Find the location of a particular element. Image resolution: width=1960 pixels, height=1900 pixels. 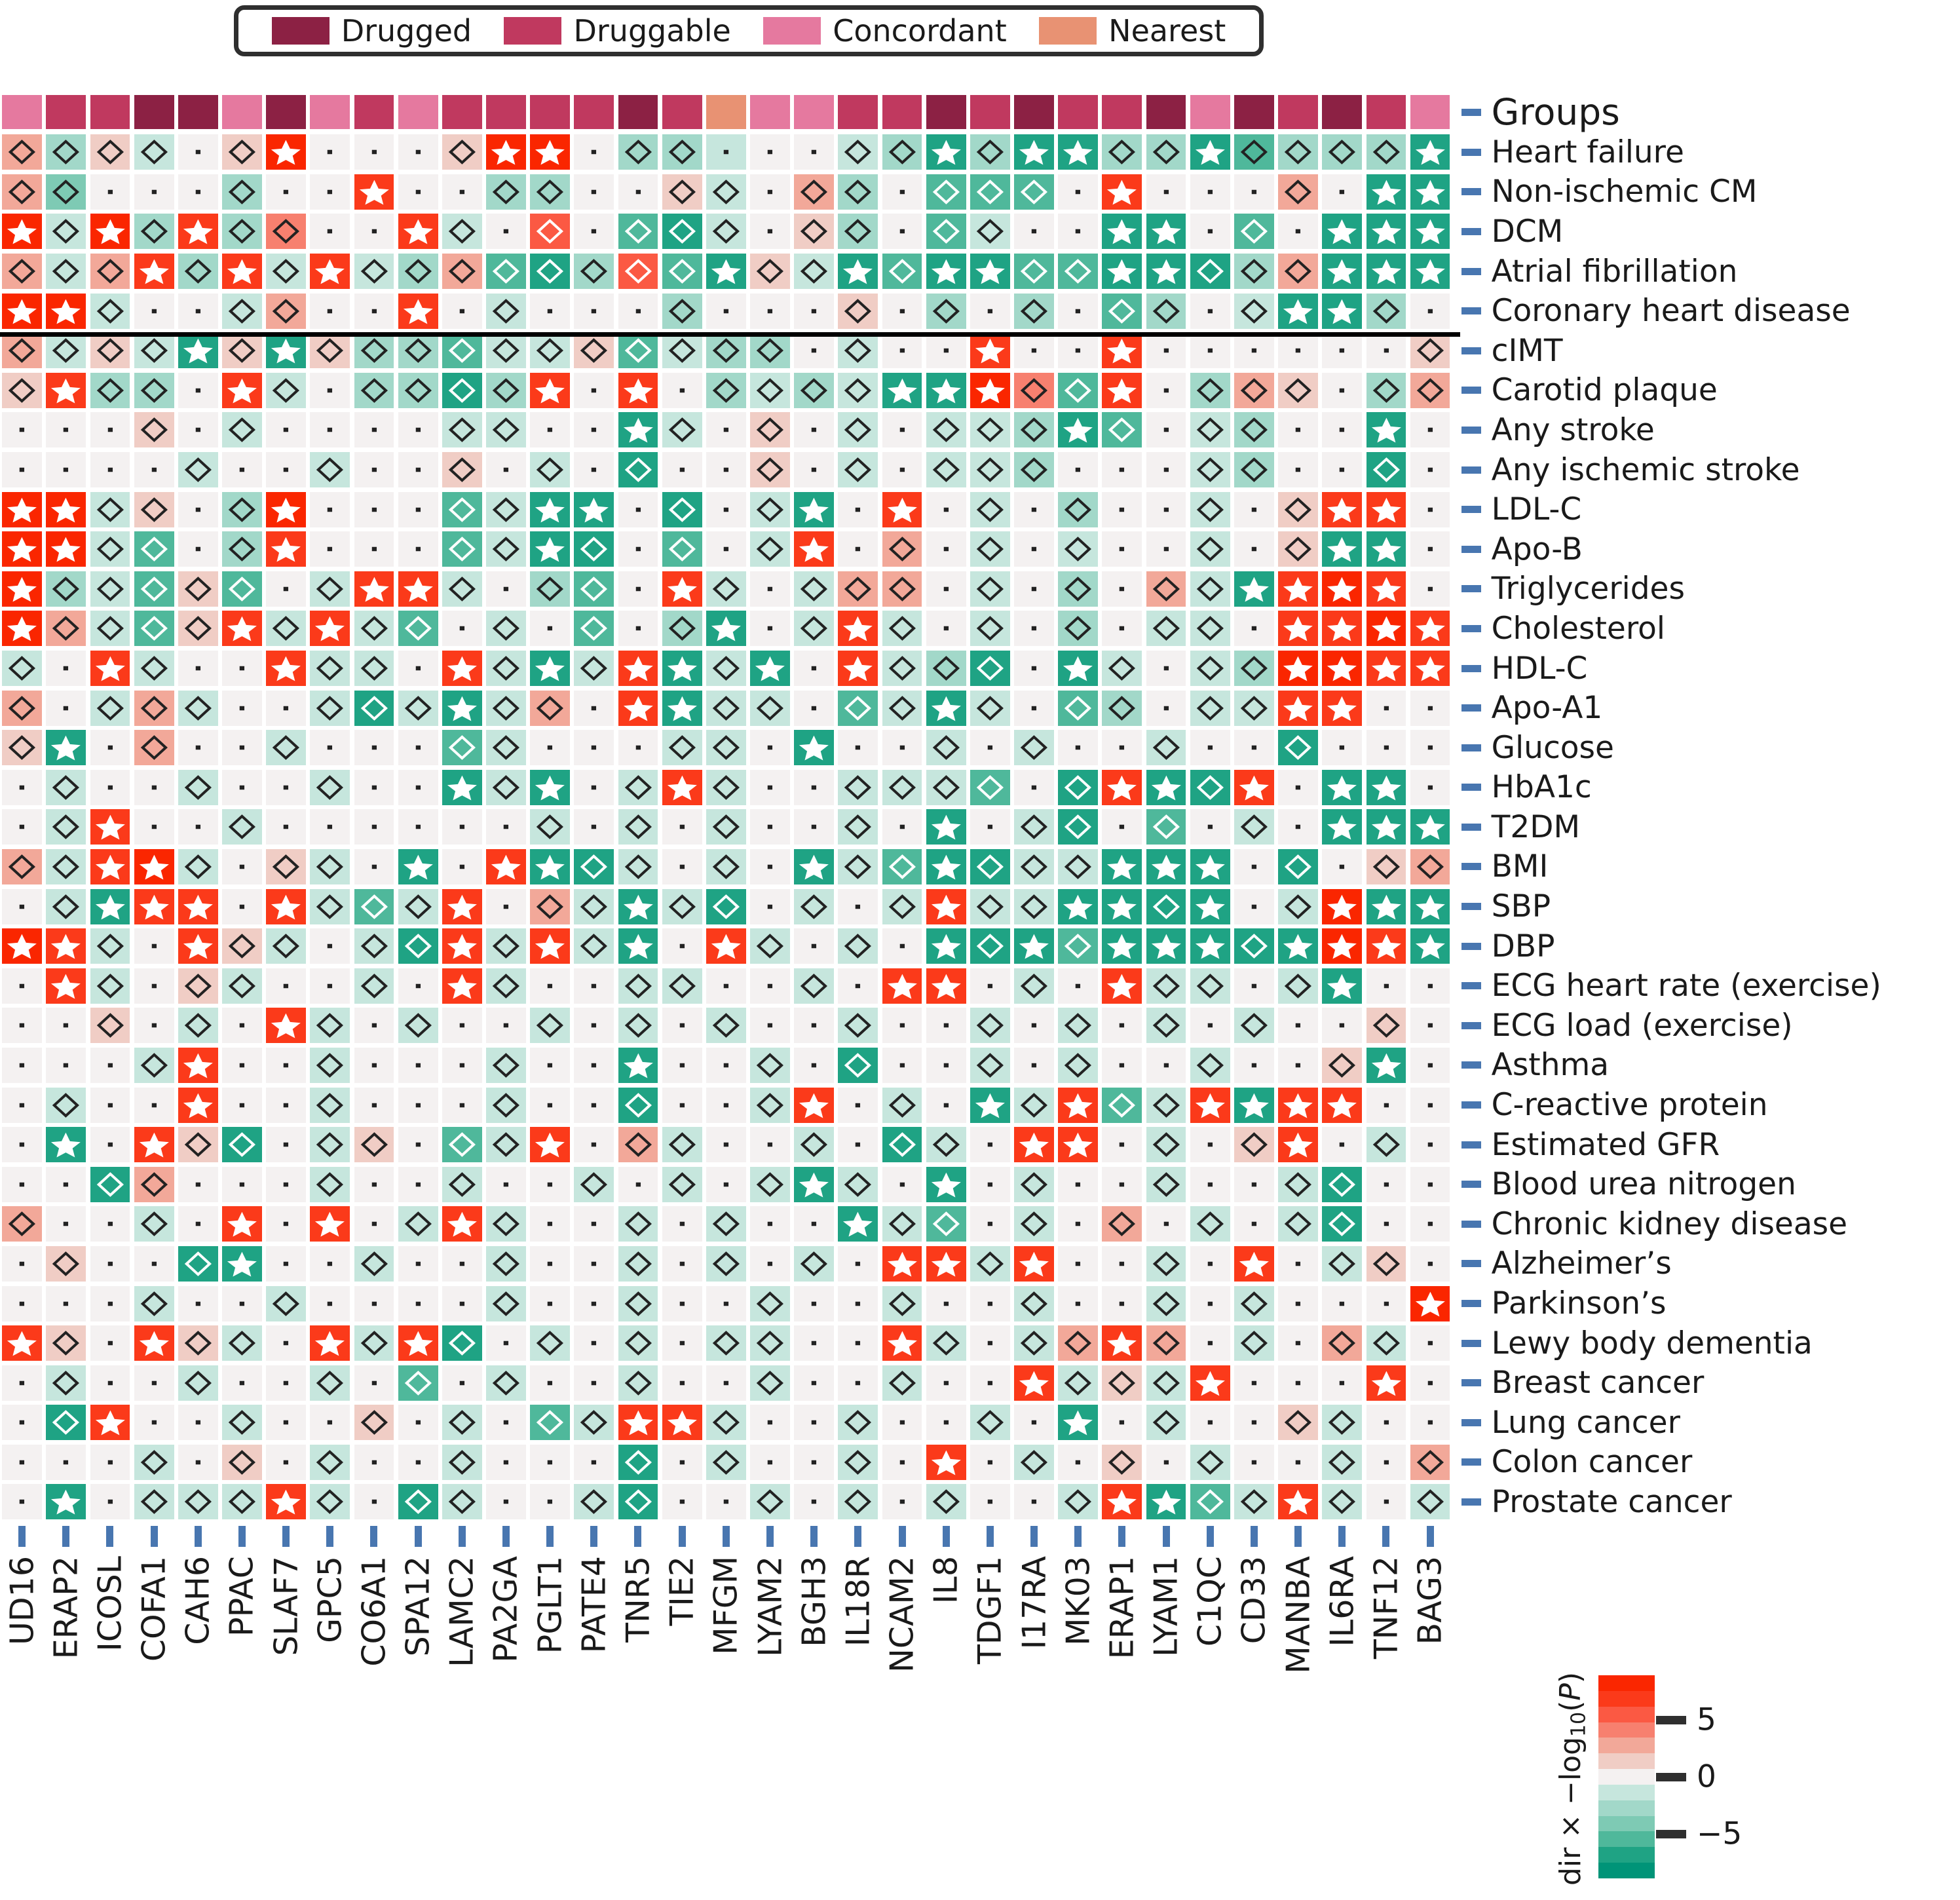

heatmap-row: Cholesterol is located at coordinates (940, 629).